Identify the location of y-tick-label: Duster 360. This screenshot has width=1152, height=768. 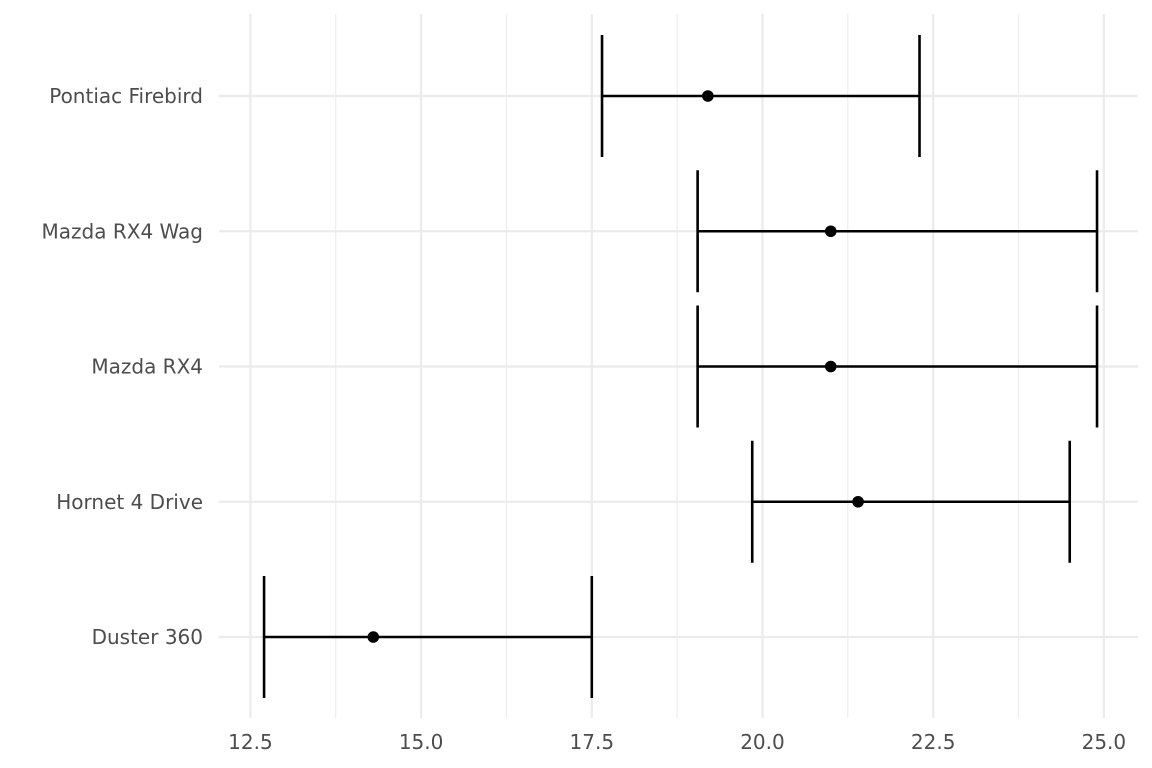
(147, 637).